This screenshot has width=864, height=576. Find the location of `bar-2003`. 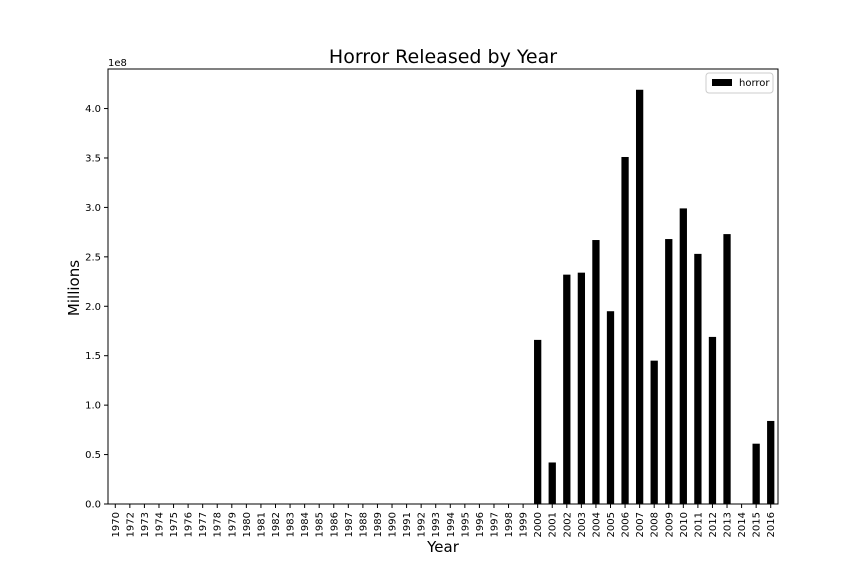

bar-2003 is located at coordinates (581, 388).